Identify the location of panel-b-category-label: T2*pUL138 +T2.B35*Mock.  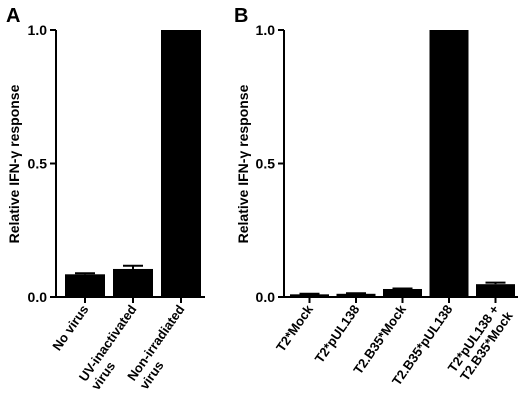
(480, 341).